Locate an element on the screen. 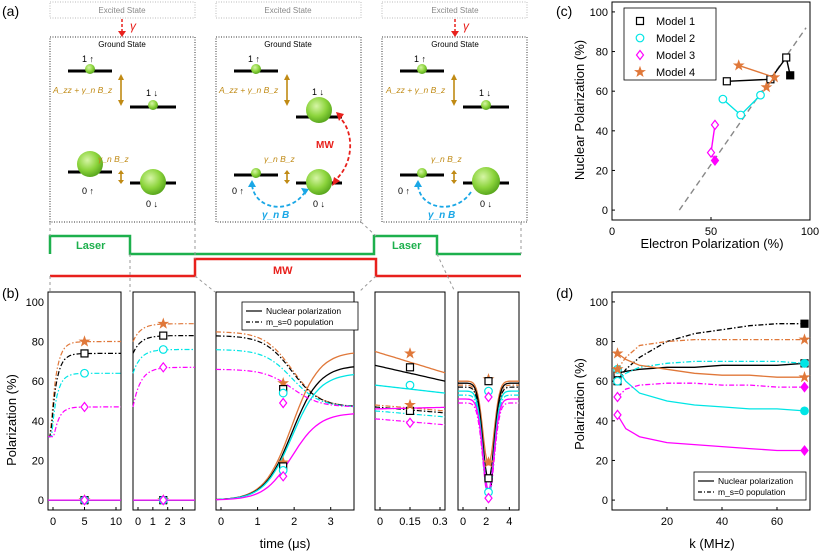 The width and height of the screenshot is (831, 552). x-tick-label: 10 is located at coordinates (116, 522).